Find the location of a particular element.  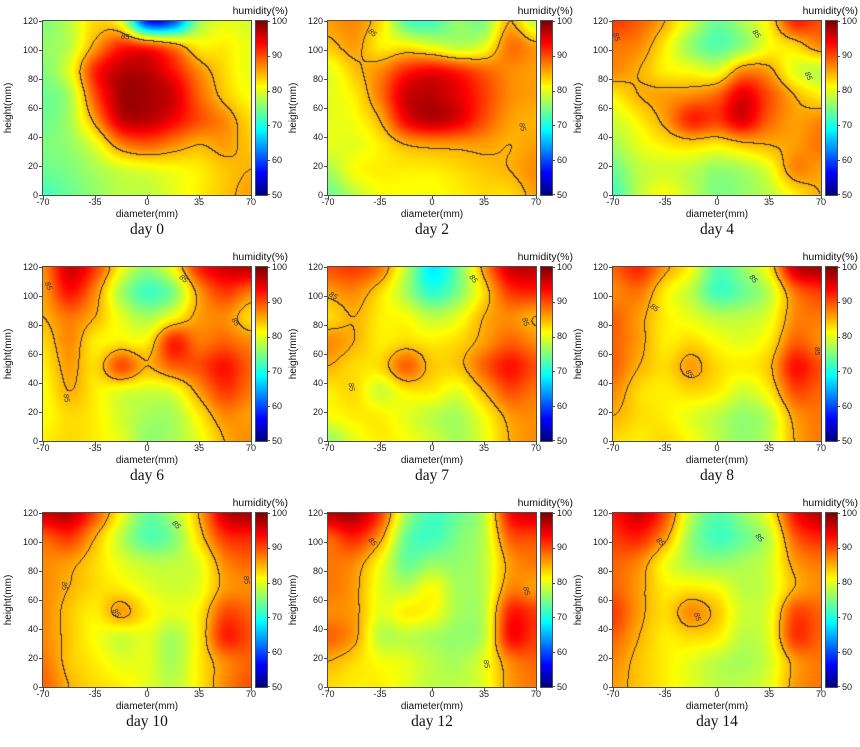

x-tick-label: -70 is located at coordinates (328, 694).